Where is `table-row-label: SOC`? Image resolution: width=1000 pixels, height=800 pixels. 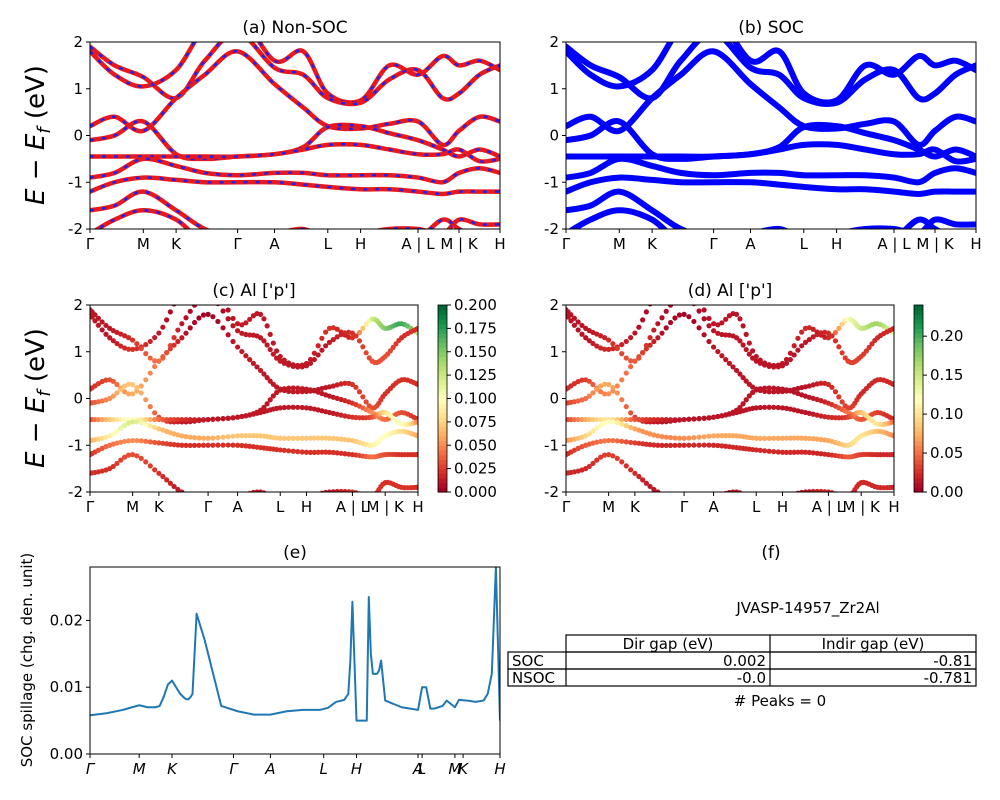 table-row-label: SOC is located at coordinates (528, 661).